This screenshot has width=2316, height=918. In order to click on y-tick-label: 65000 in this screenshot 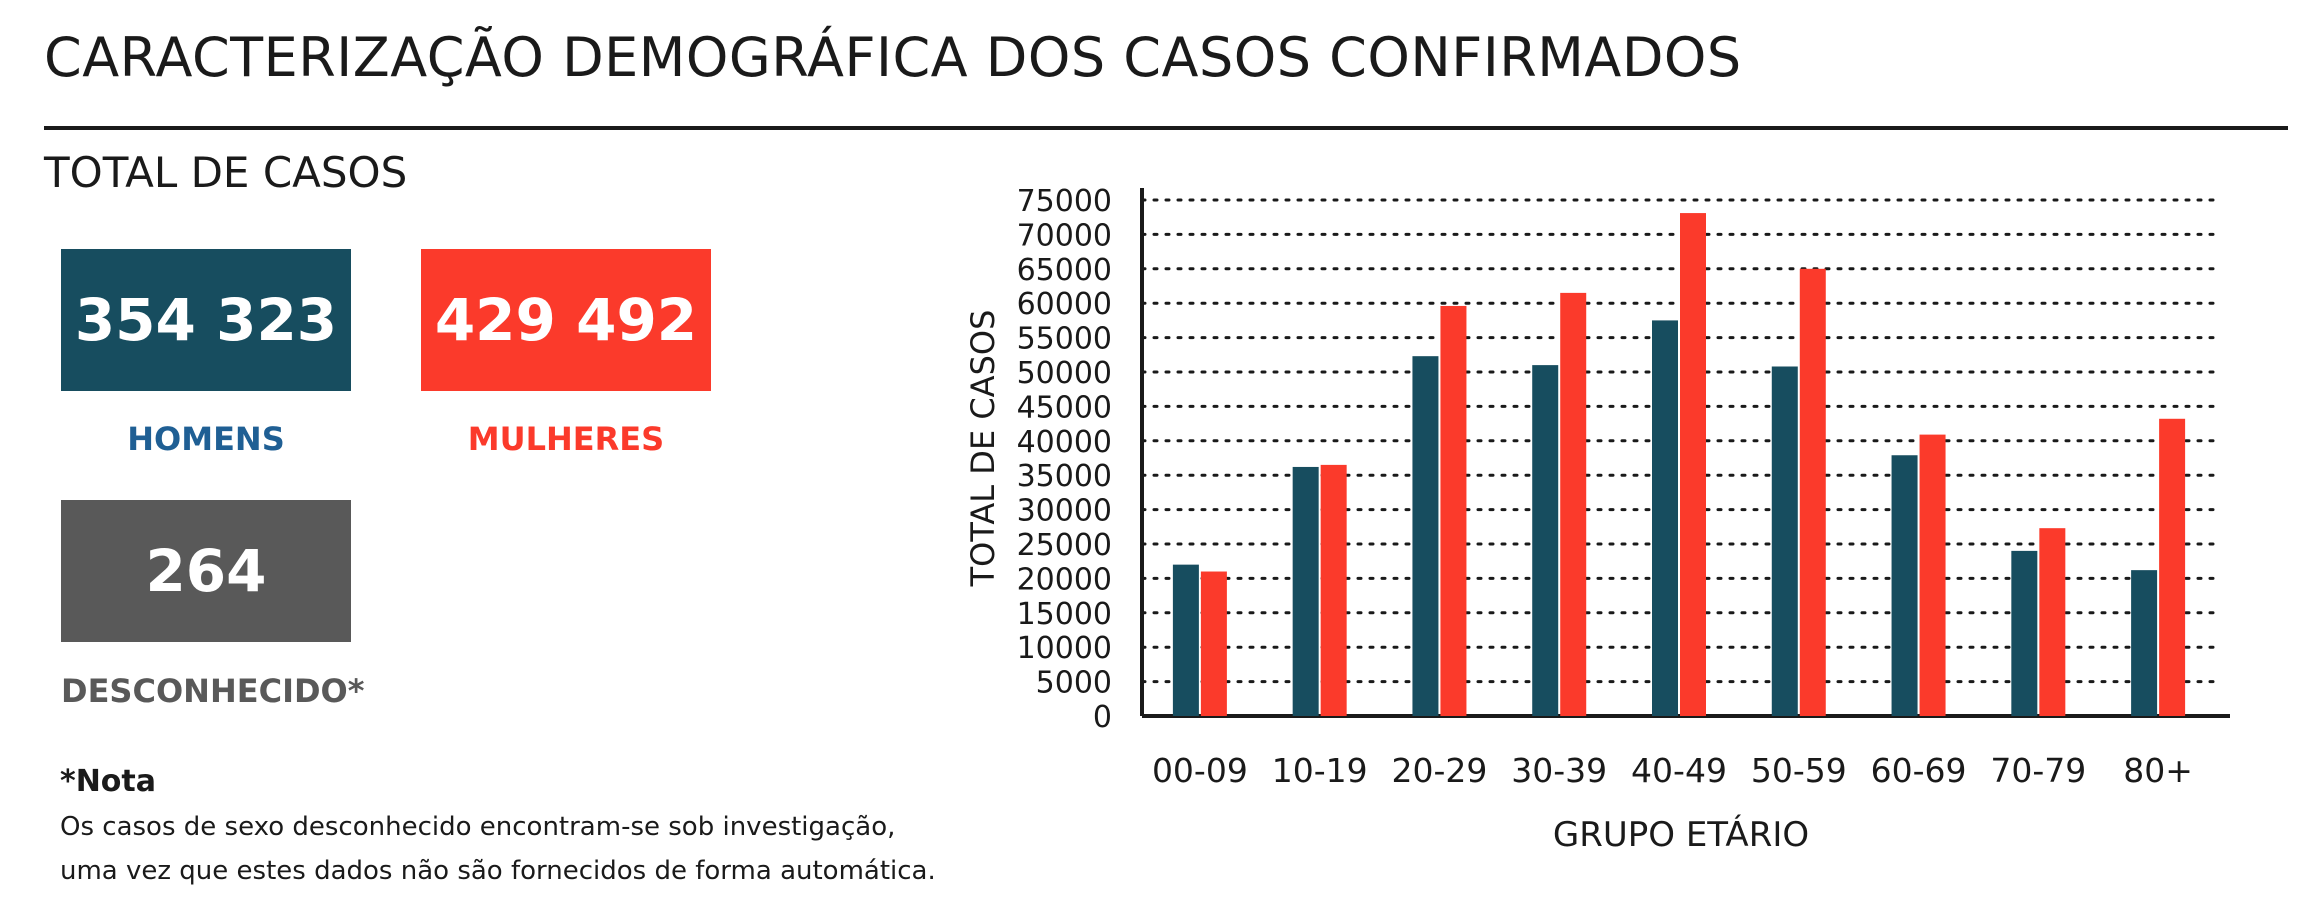, I will do `click(1064, 270)`.